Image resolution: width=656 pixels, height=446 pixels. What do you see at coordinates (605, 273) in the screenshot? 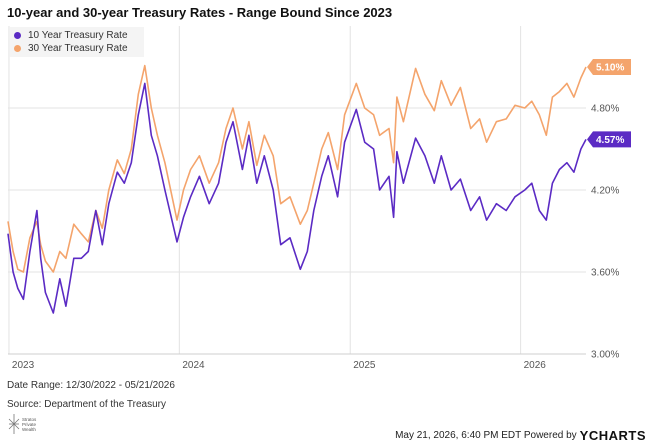
I see `y-tick-label: 3.60%` at bounding box center [605, 273].